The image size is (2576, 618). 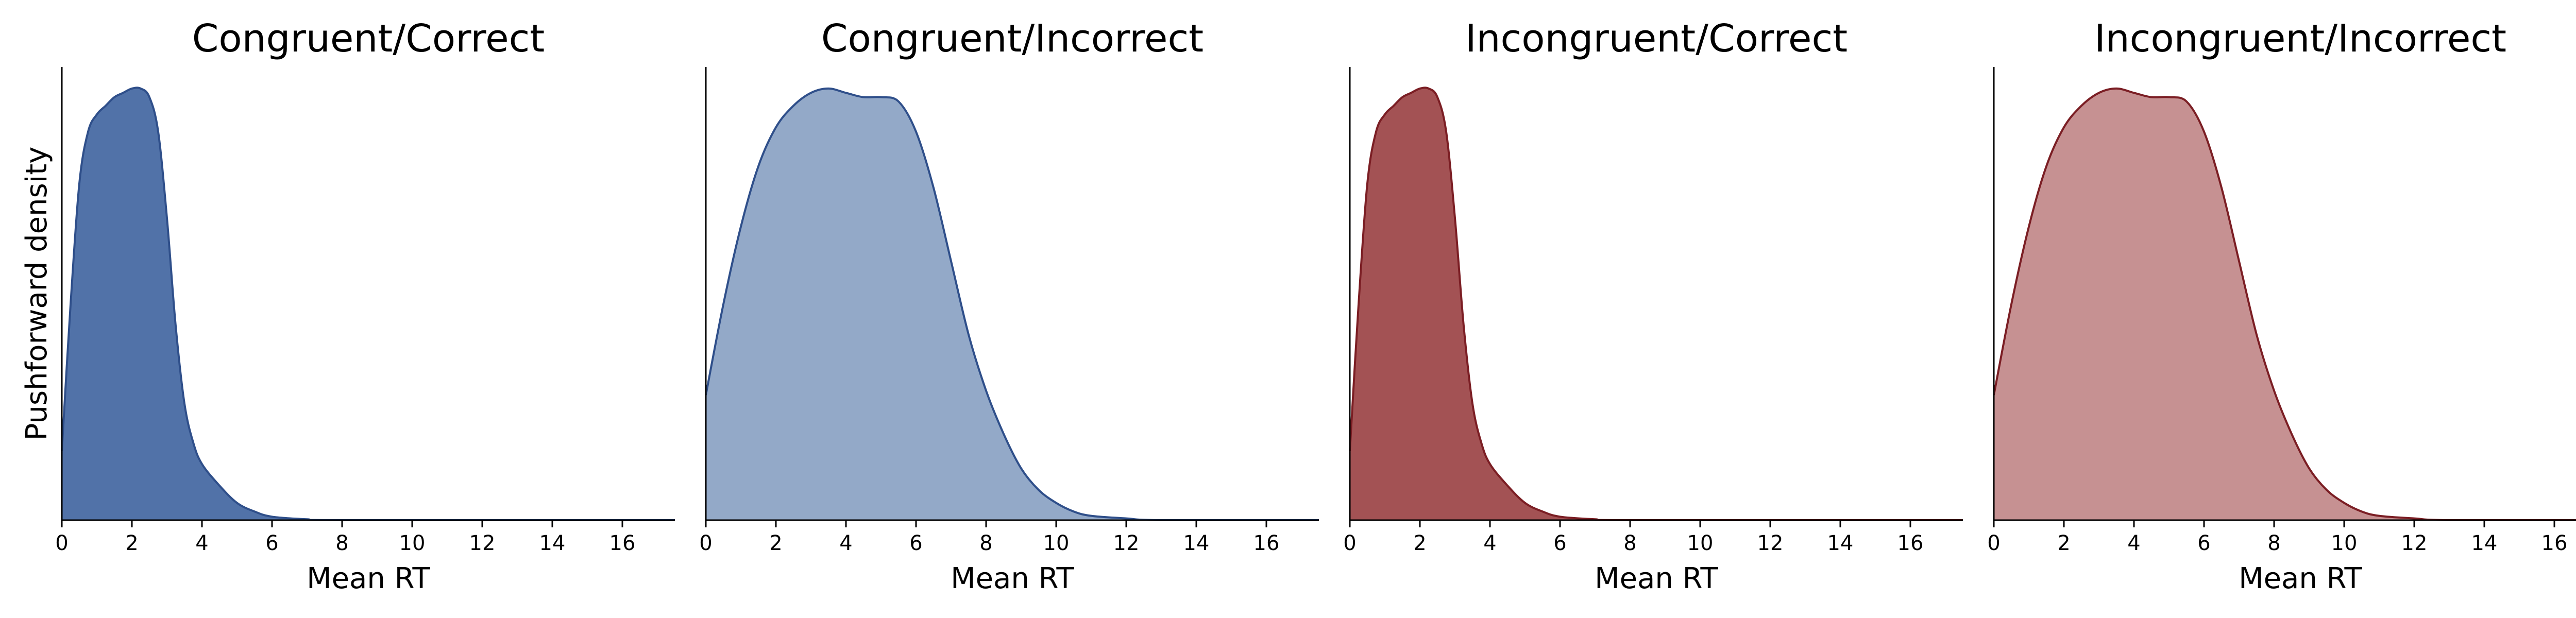 I want to click on panel-title: Congruent/Incorrect, so click(x=1012, y=38).